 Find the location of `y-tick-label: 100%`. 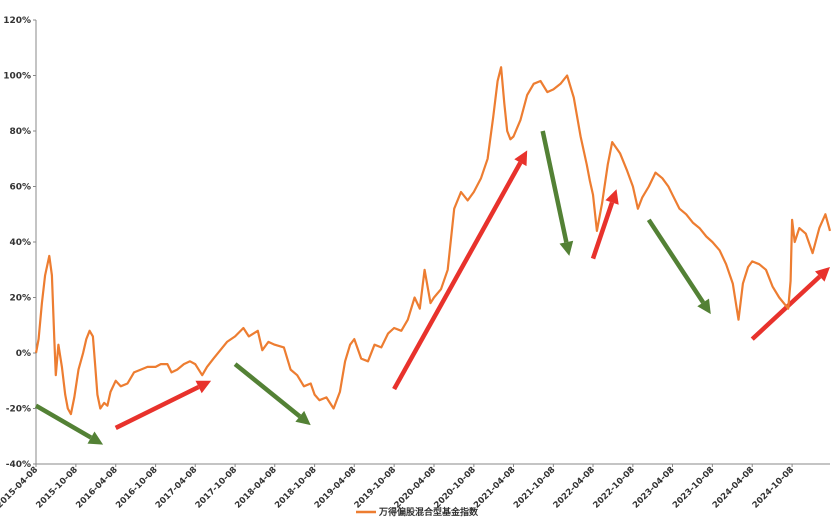

y-tick-label: 100% is located at coordinates (17, 77).